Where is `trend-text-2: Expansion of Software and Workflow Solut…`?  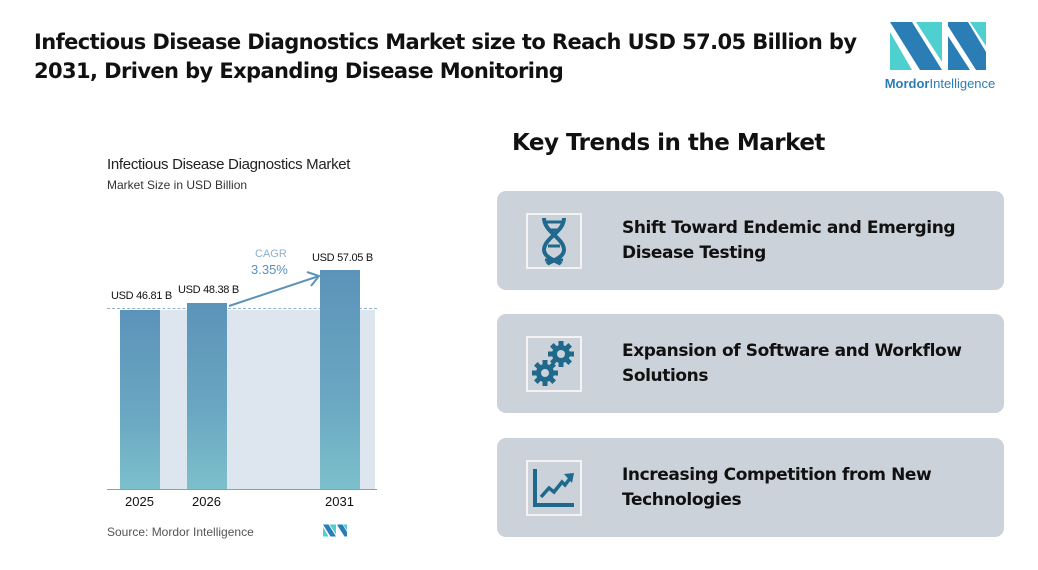 trend-text-2: Expansion of Software and Workflow Solut… is located at coordinates (792, 363).